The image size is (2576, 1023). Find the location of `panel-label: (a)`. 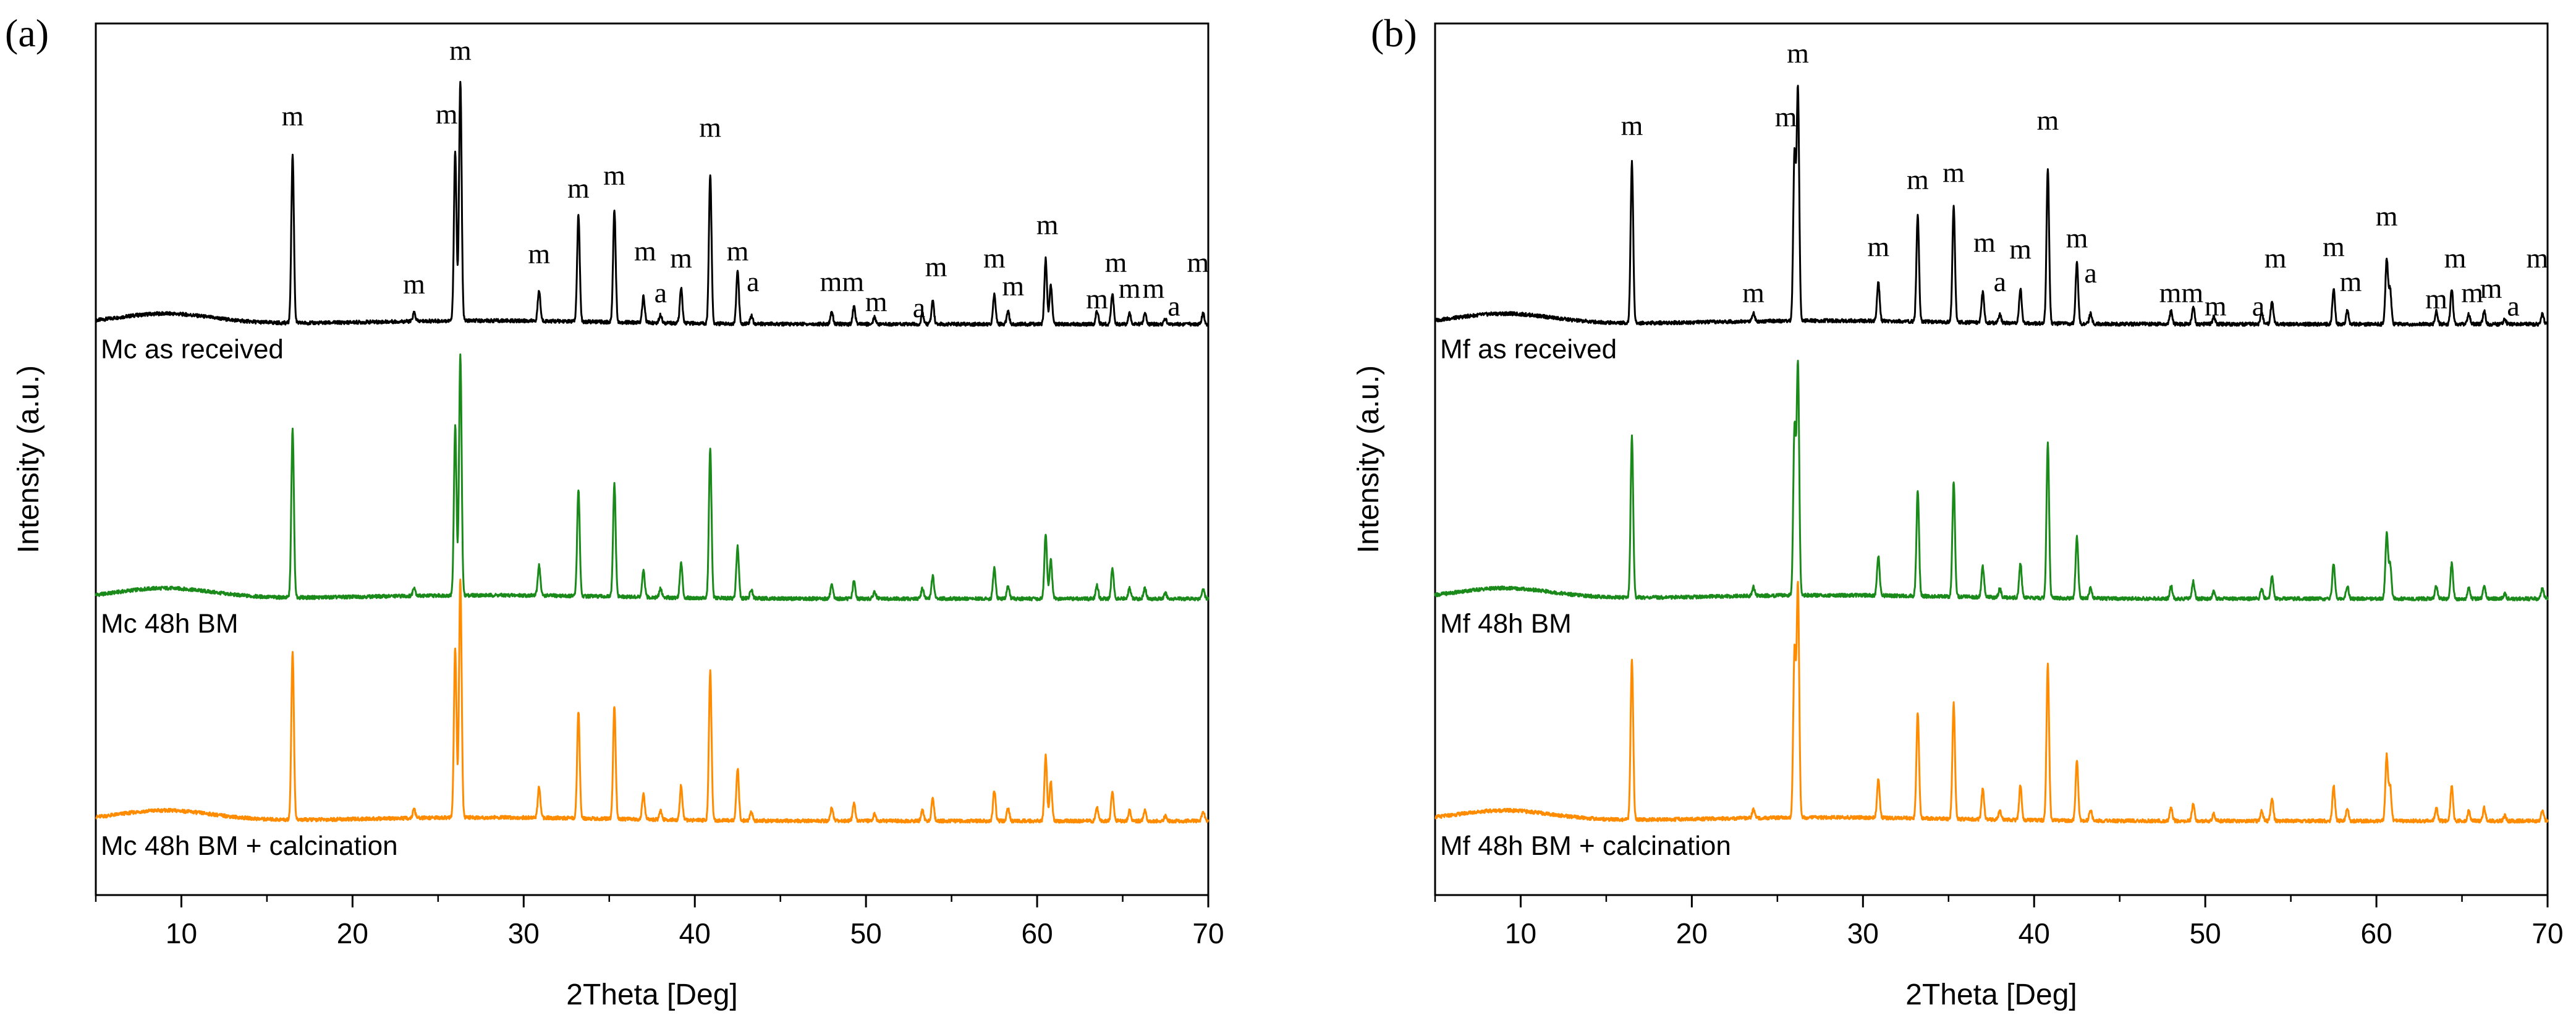

panel-label: (a) is located at coordinates (27, 33).